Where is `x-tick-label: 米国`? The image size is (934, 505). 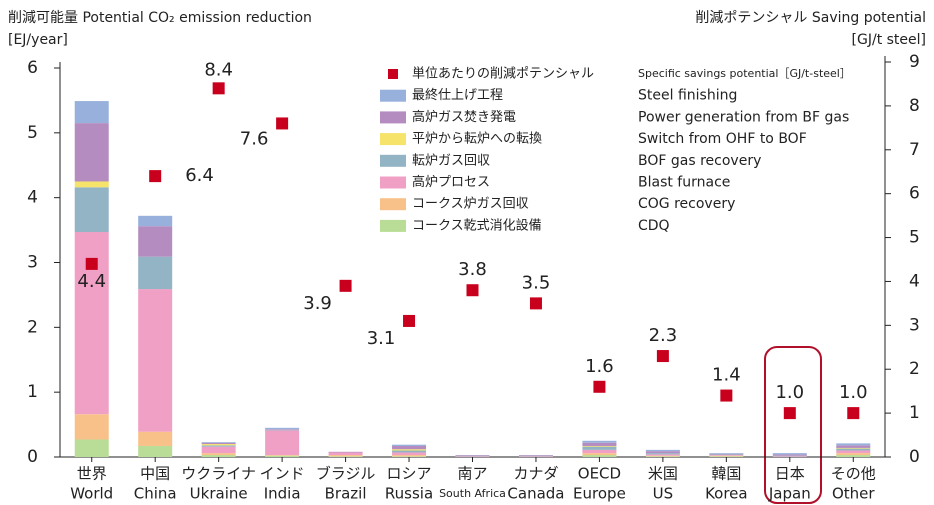
x-tick-label: 米国 is located at coordinates (663, 474).